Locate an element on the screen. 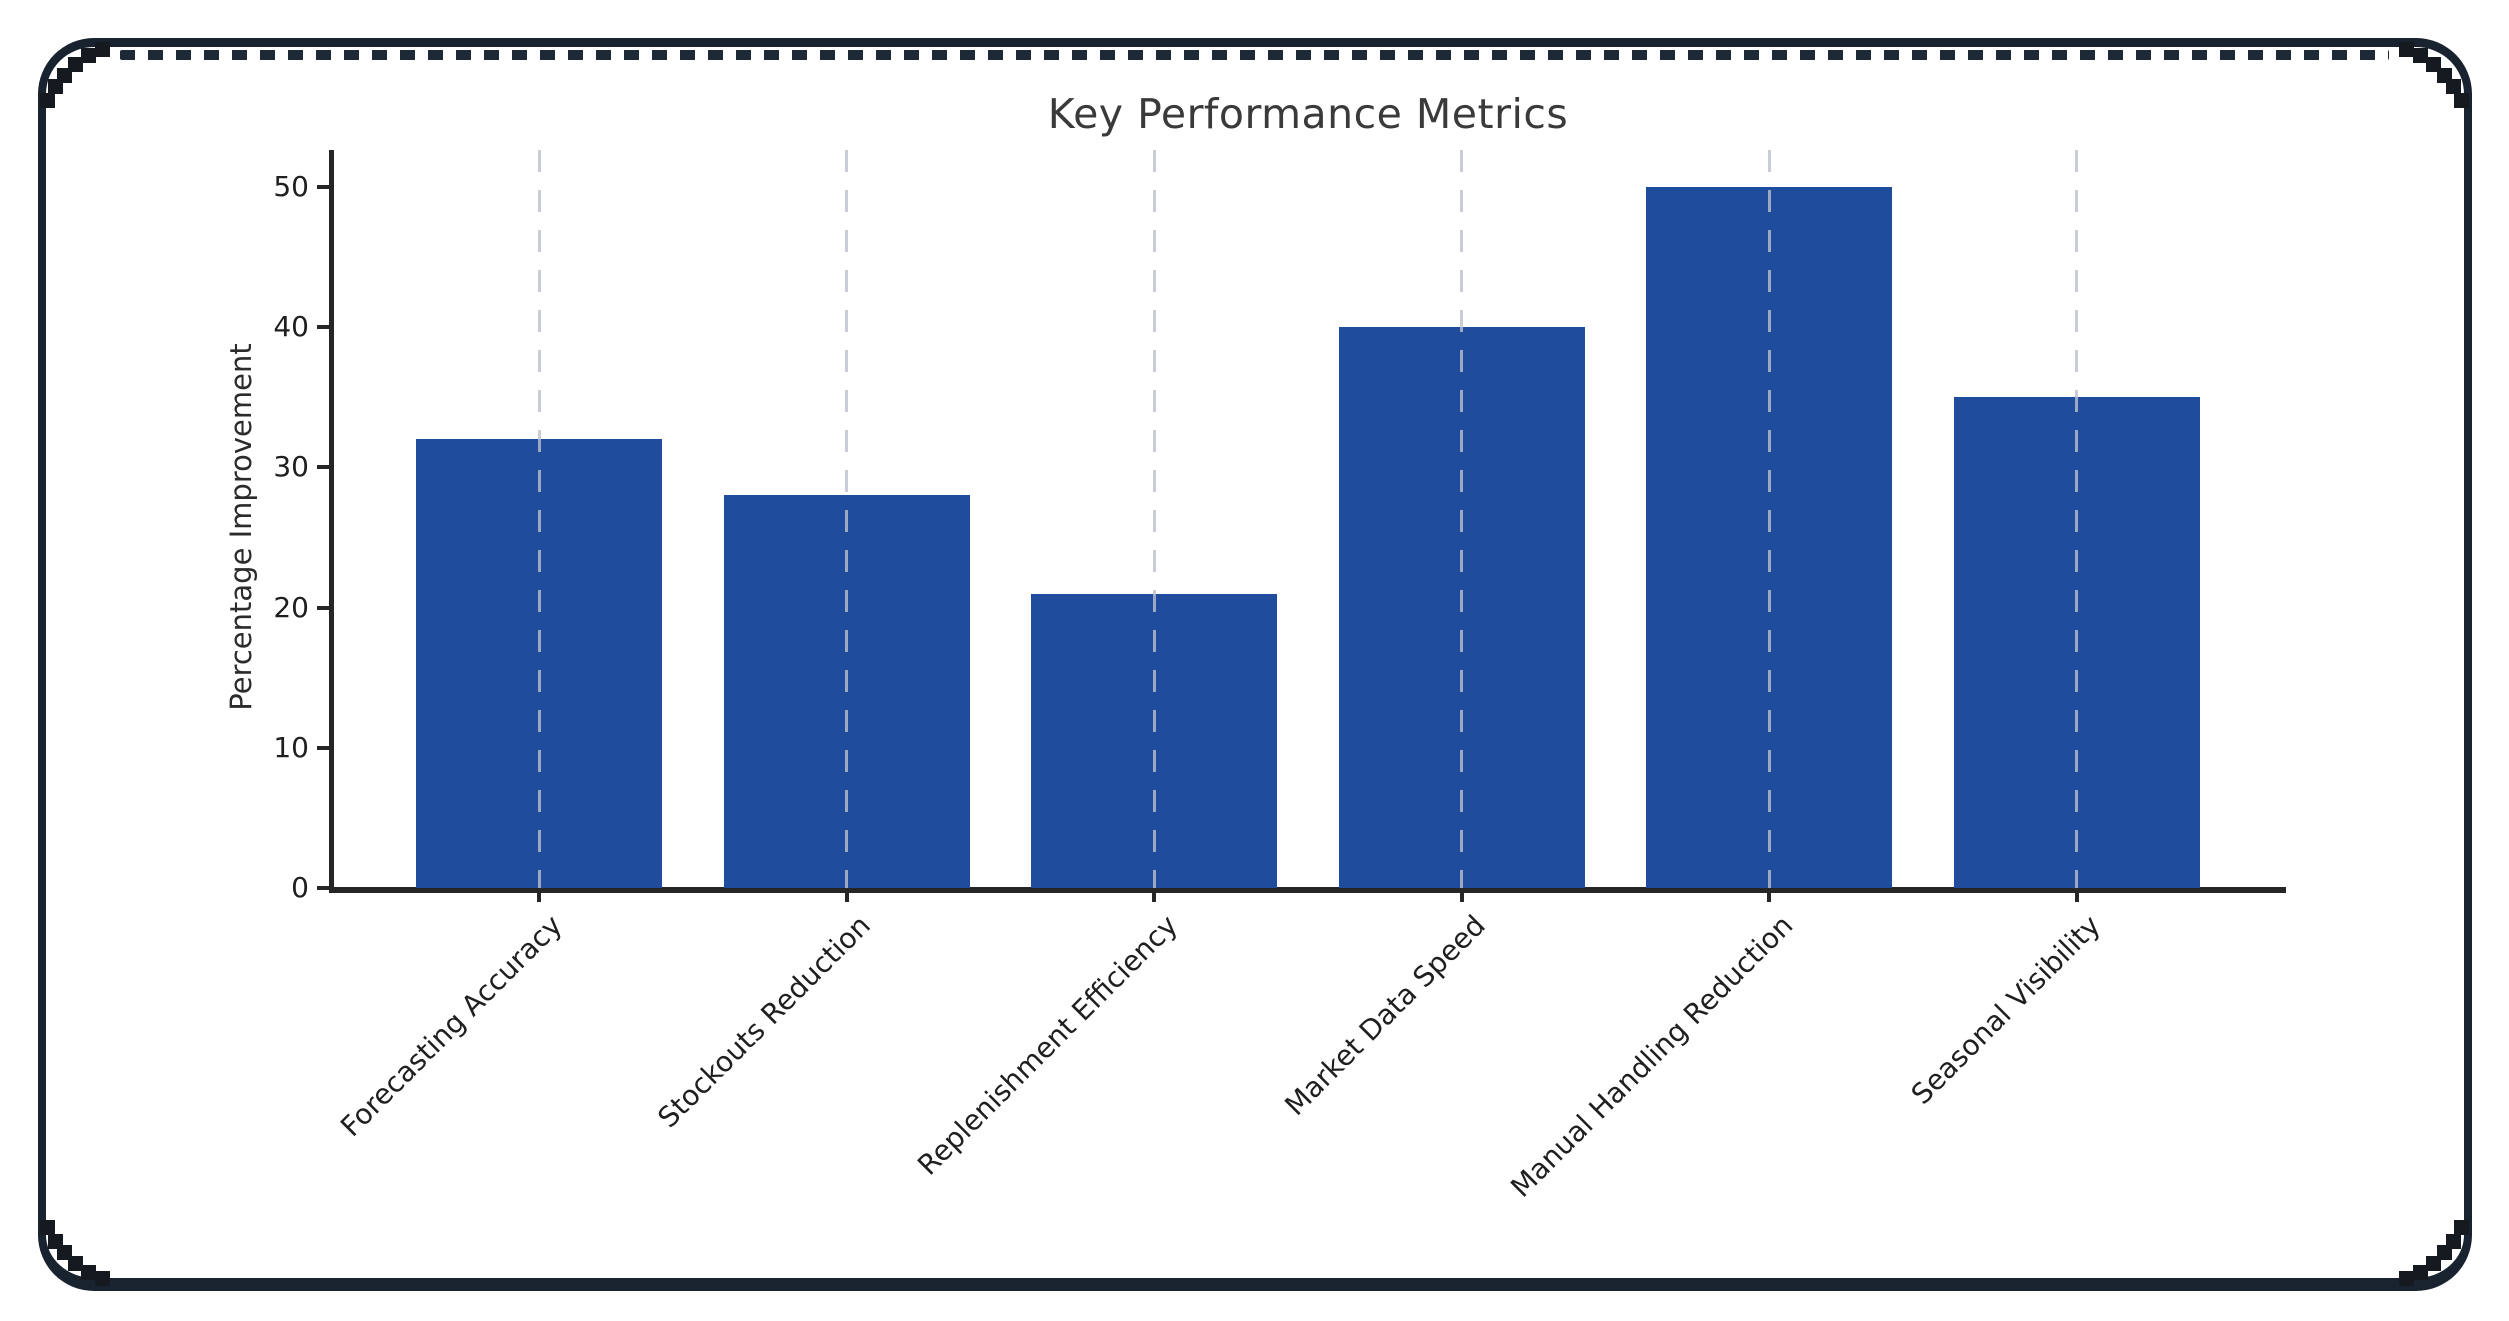 The height and width of the screenshot is (1321, 2509). y-tick-label-20: 20 is located at coordinates (291, 607).